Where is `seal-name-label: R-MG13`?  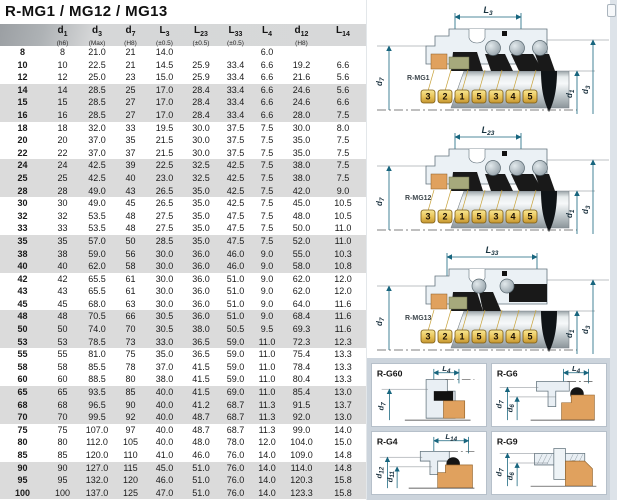 seal-name-label: R-MG13 is located at coordinates (418, 318).